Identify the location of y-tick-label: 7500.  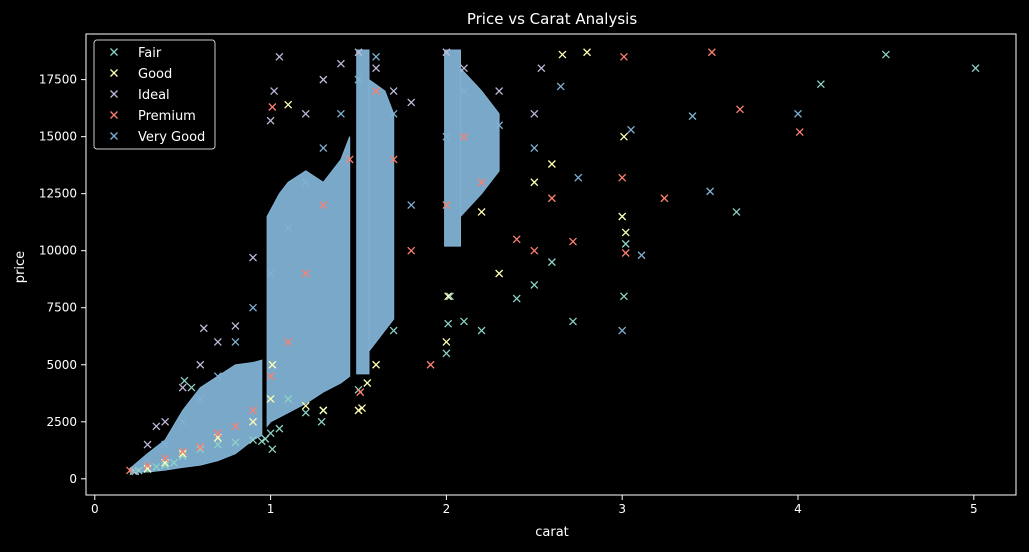
(61, 308).